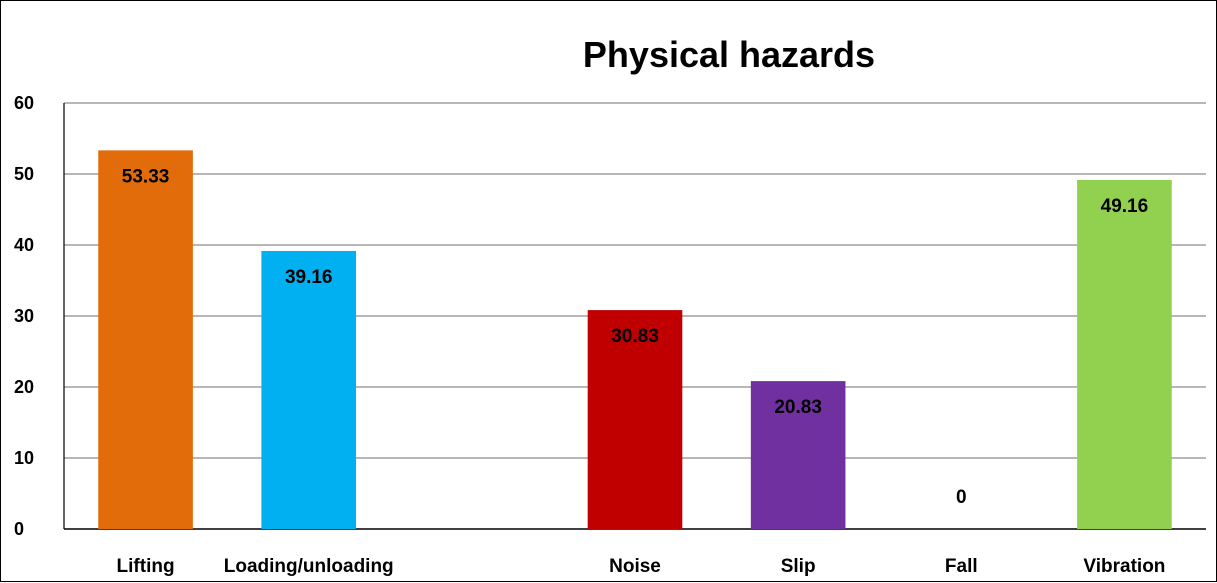  What do you see at coordinates (24, 458) in the screenshot?
I see `y-tick-label: 10` at bounding box center [24, 458].